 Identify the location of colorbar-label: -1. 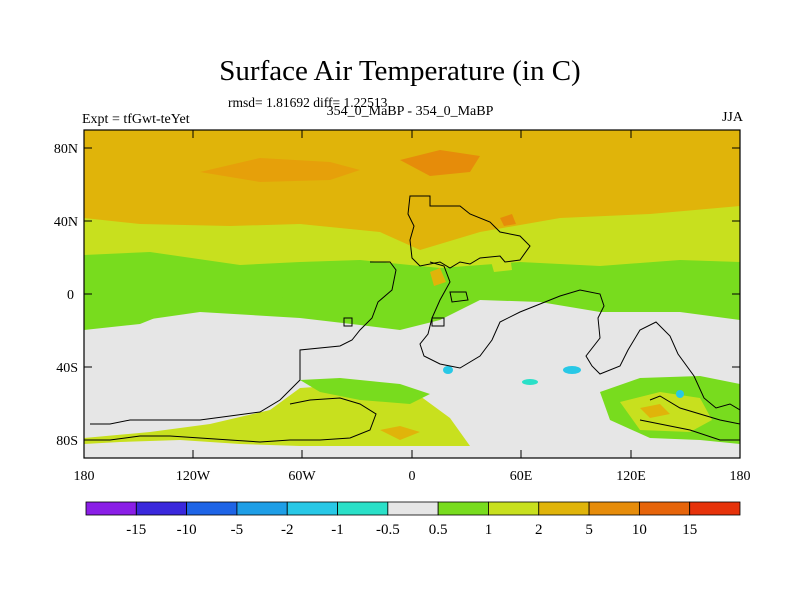
(337, 530).